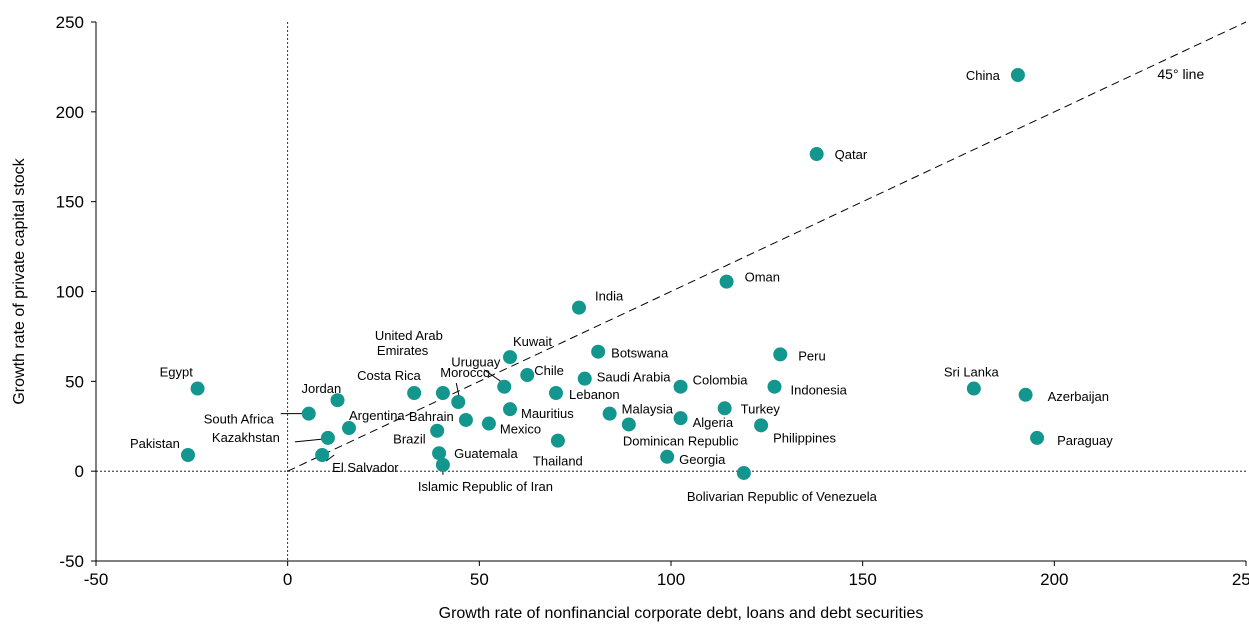  Describe the element at coordinates (476, 362) in the screenshot. I see `point-label-uruguay: Uruguay` at that location.